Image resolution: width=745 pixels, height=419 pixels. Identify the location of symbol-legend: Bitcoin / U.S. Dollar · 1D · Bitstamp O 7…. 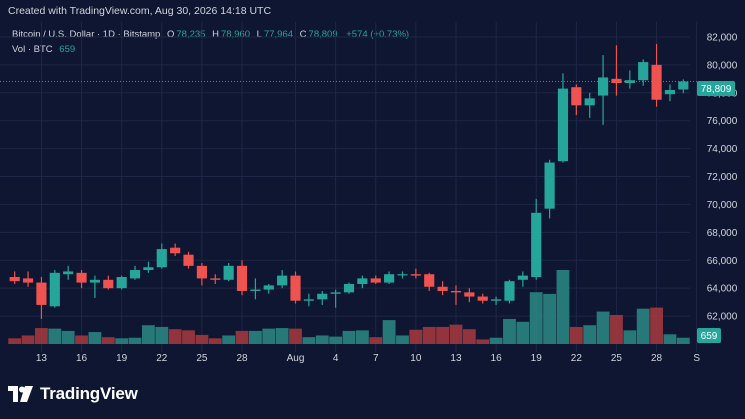
(210, 34).